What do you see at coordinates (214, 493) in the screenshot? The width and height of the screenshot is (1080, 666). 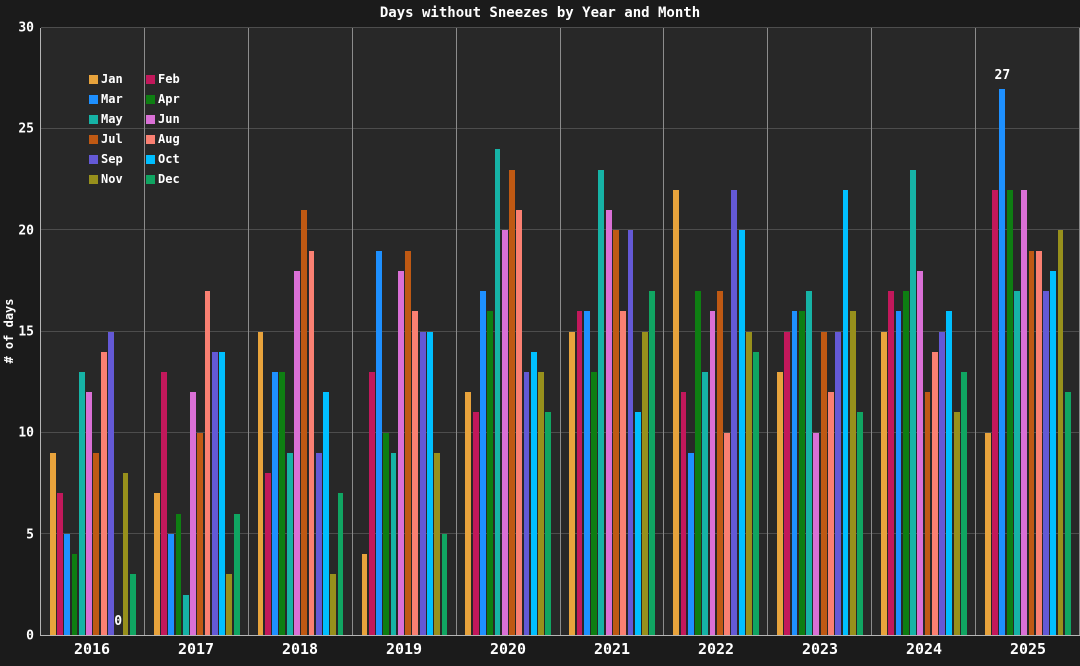 I see `bar-2017-sep` at bounding box center [214, 493].